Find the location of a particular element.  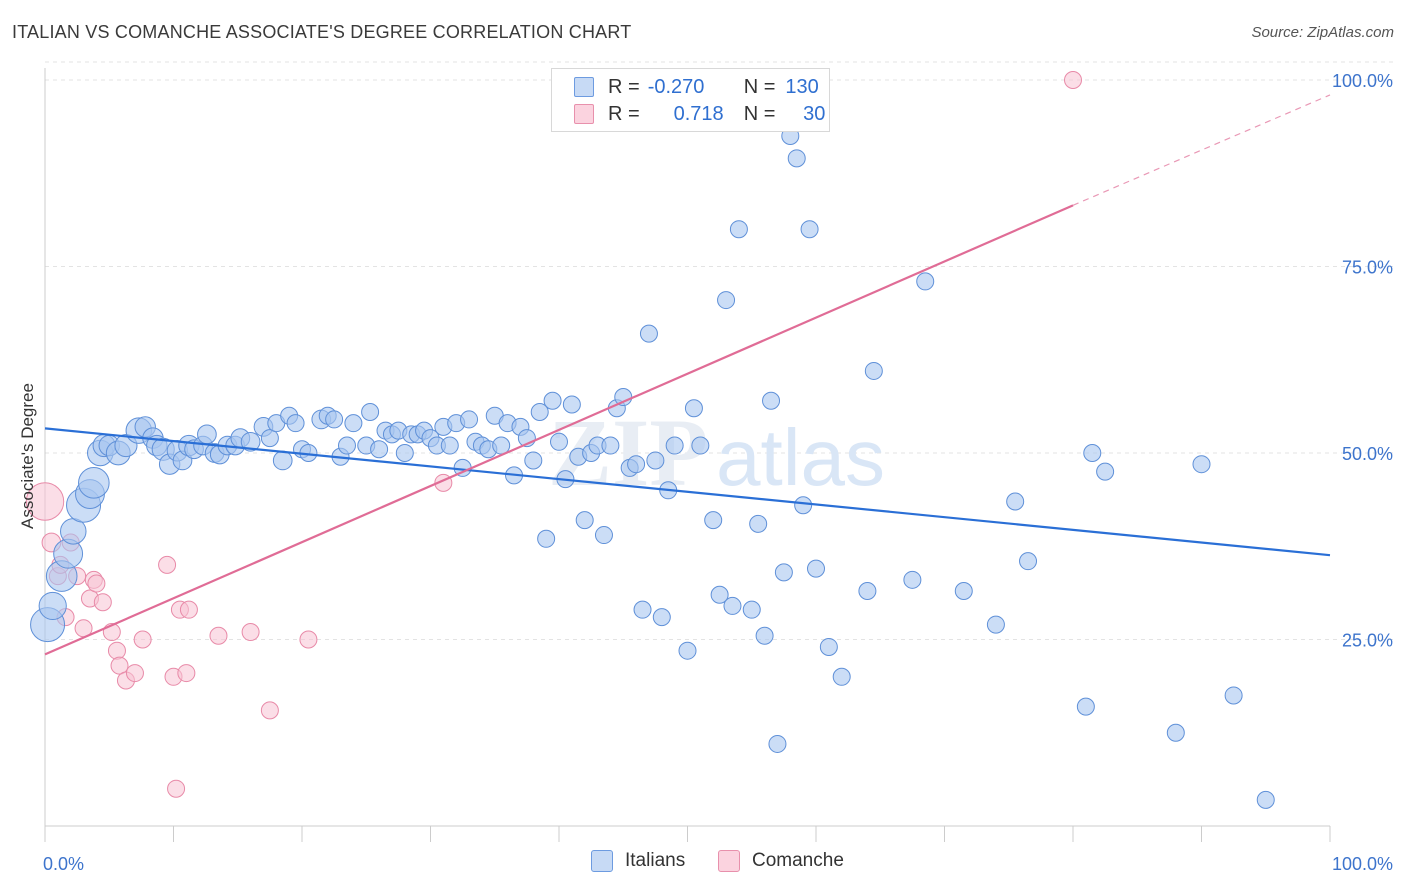

series-legend: Italians Comanche is located at coordinates (703, 865).